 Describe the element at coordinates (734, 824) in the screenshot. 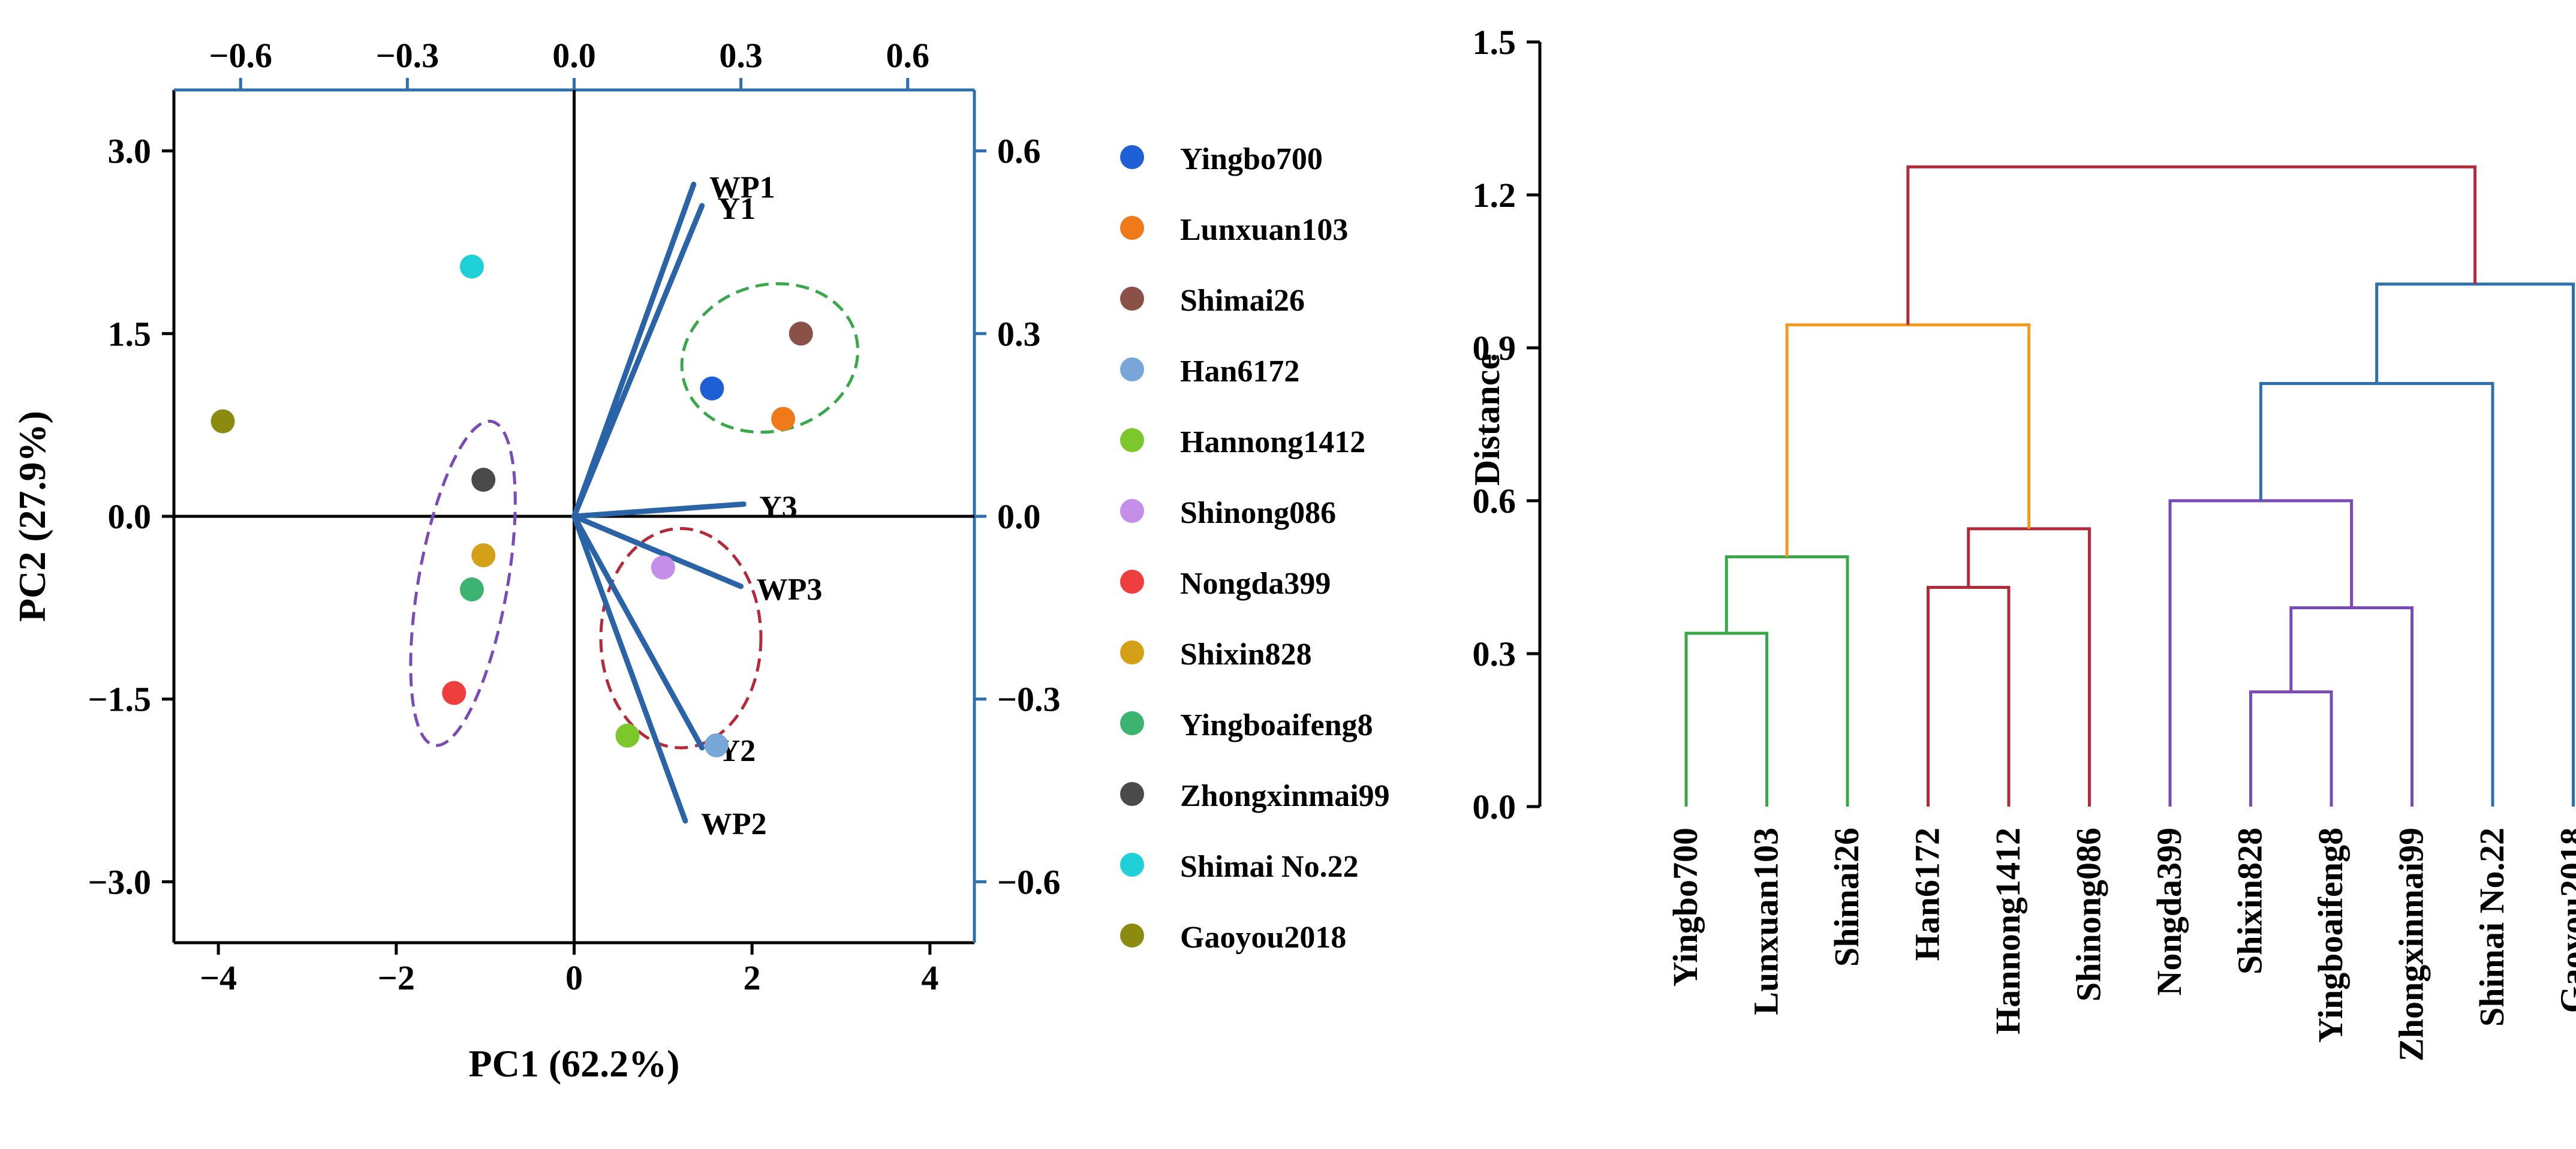

I see `loading-label: WP2` at that location.